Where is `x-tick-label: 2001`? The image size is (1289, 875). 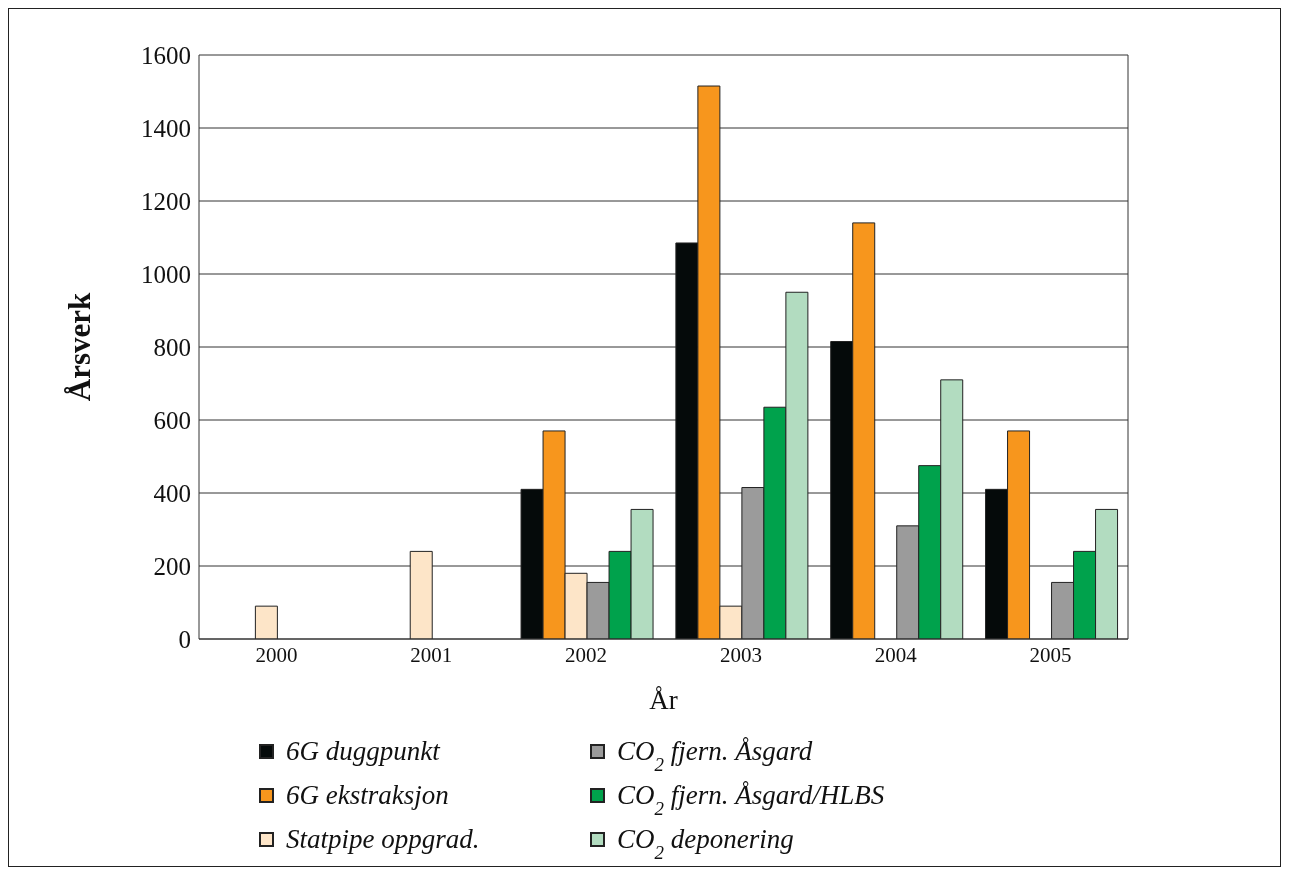
x-tick-label: 2001 is located at coordinates (431, 654).